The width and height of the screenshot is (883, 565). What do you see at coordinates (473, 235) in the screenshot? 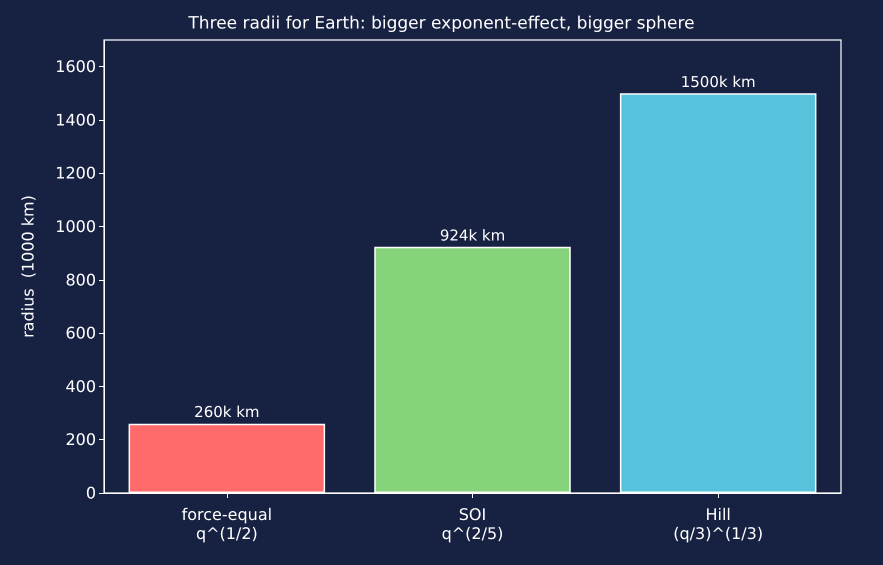
I see `data-label: 924k km` at bounding box center [473, 235].